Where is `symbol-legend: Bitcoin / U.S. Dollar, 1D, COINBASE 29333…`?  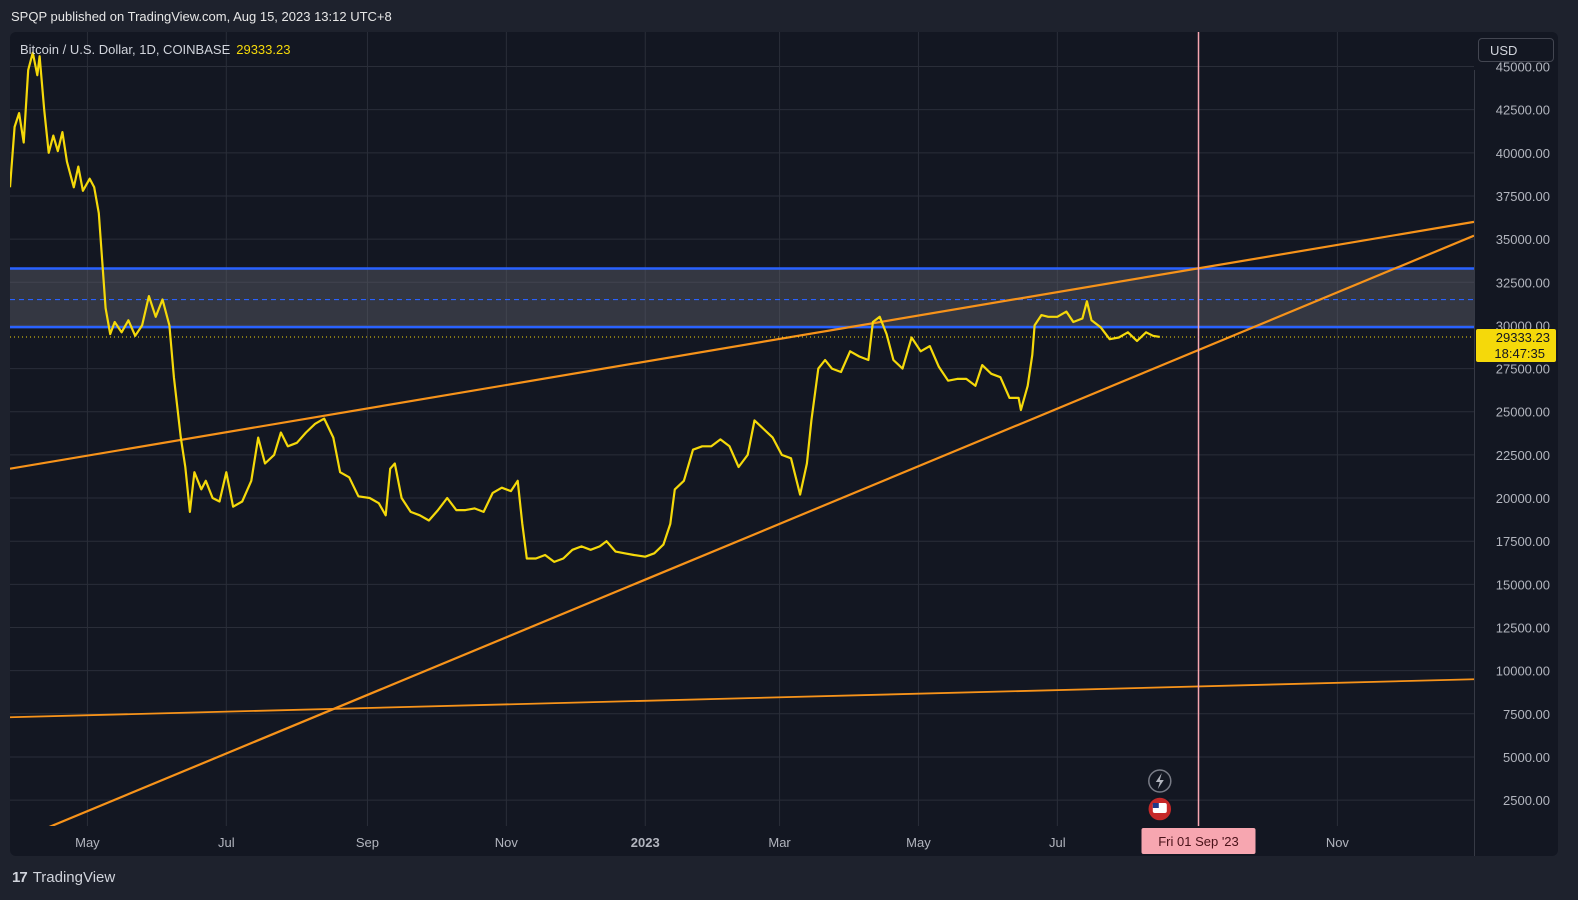
symbol-legend: Bitcoin / U.S. Dollar, 1D, COINBASE 29333… is located at coordinates (155, 49).